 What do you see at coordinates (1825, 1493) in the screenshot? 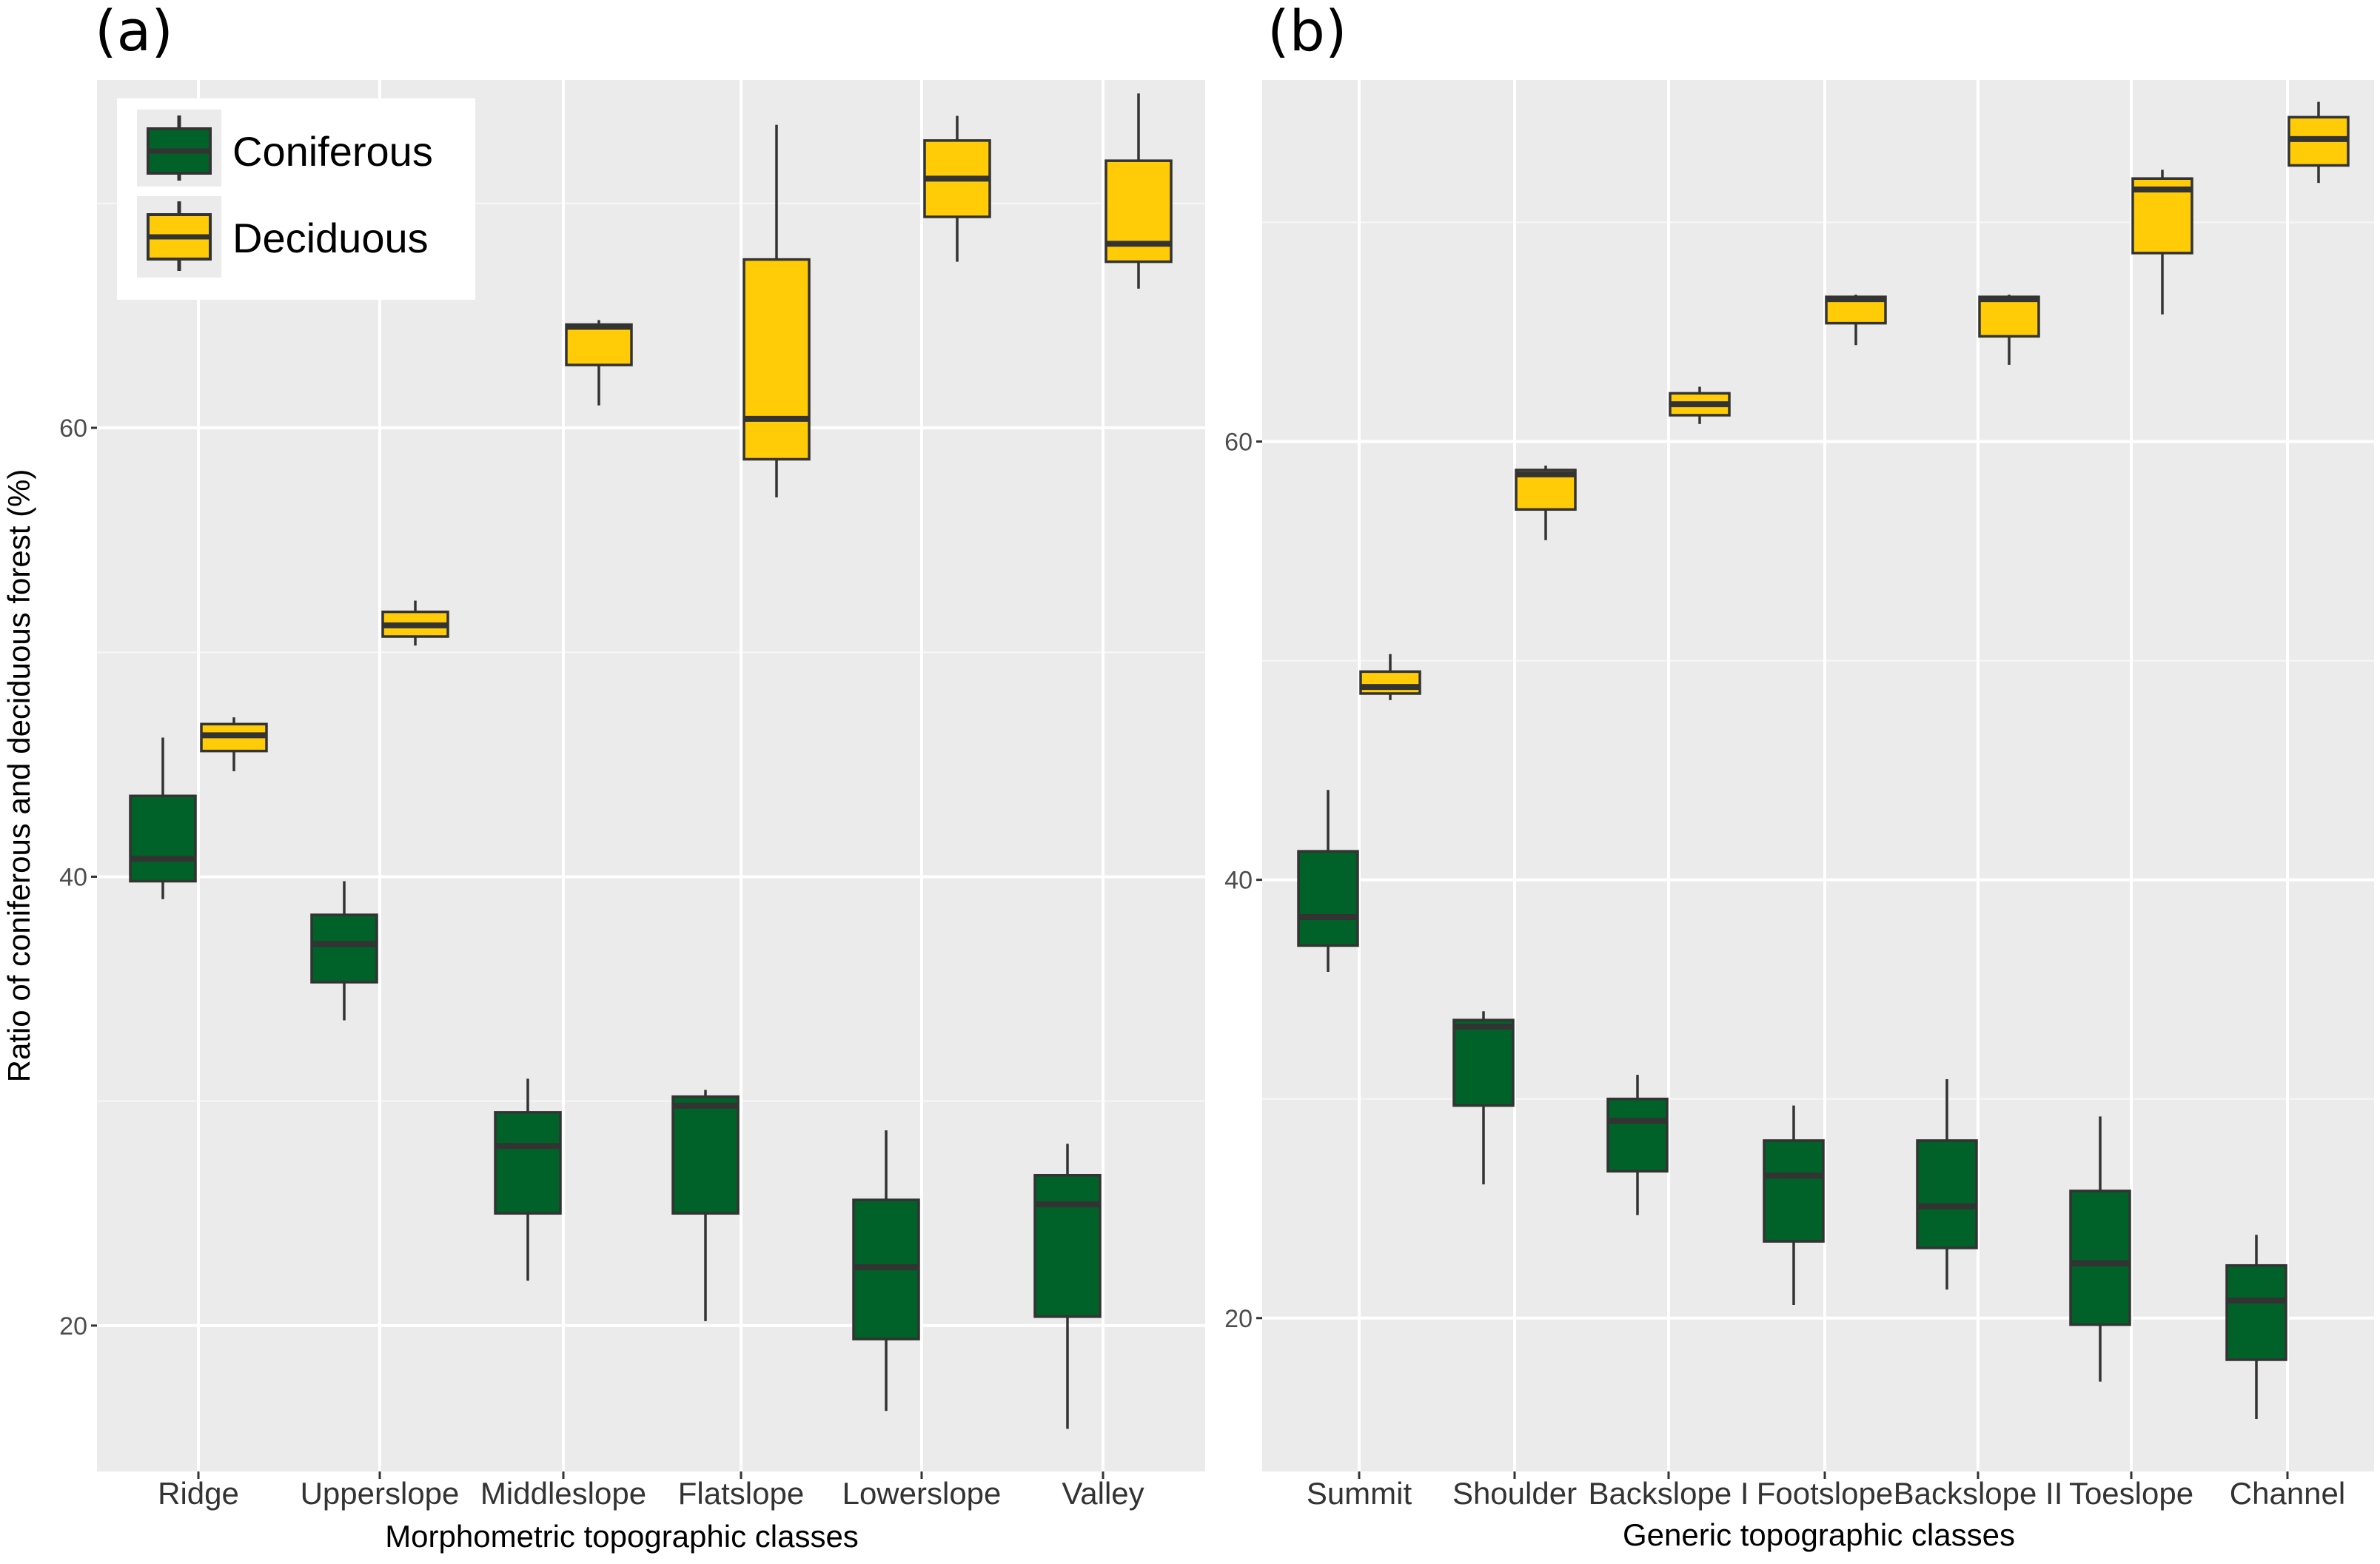
I see `x-tick-label: Footslope` at bounding box center [1825, 1493].